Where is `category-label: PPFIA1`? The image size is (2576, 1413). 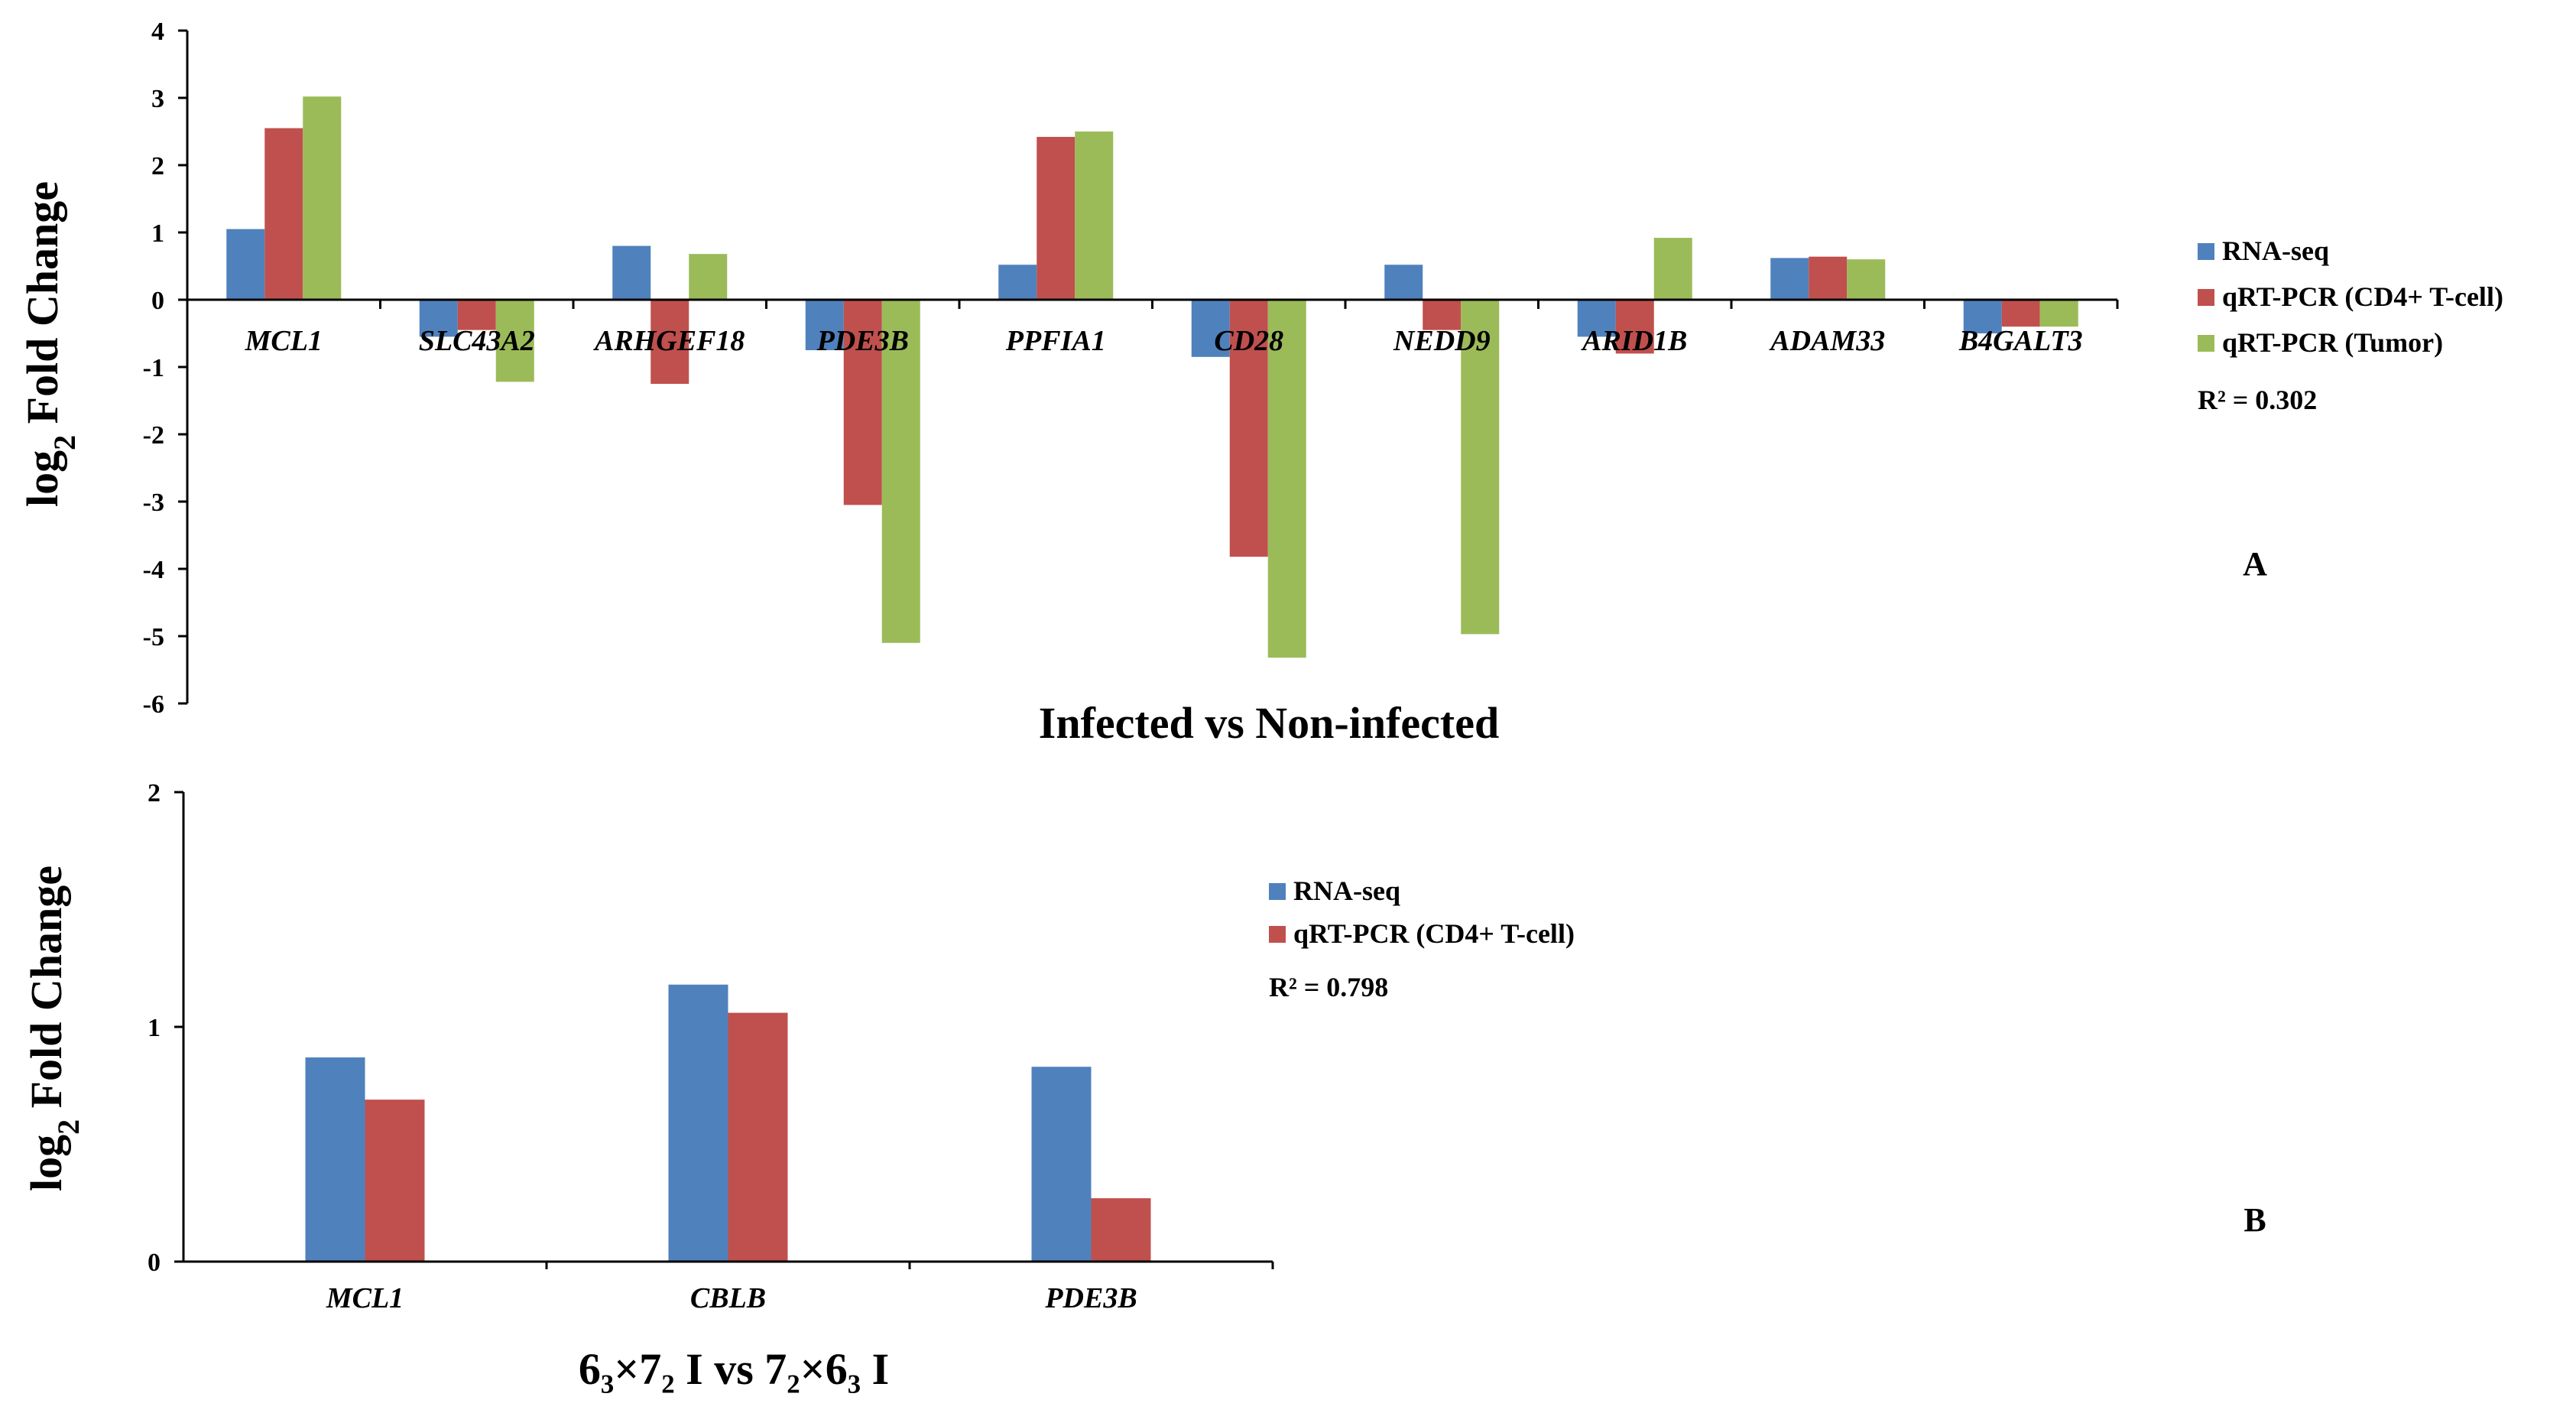 category-label: PPFIA1 is located at coordinates (1055, 341).